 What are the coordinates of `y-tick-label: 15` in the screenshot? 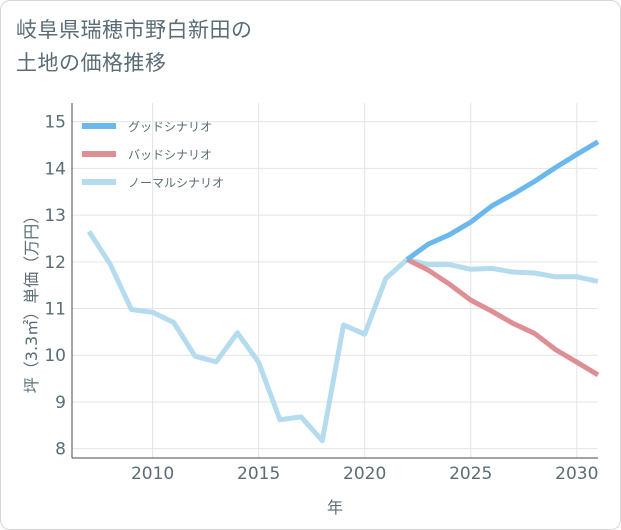 It's located at (55, 123).